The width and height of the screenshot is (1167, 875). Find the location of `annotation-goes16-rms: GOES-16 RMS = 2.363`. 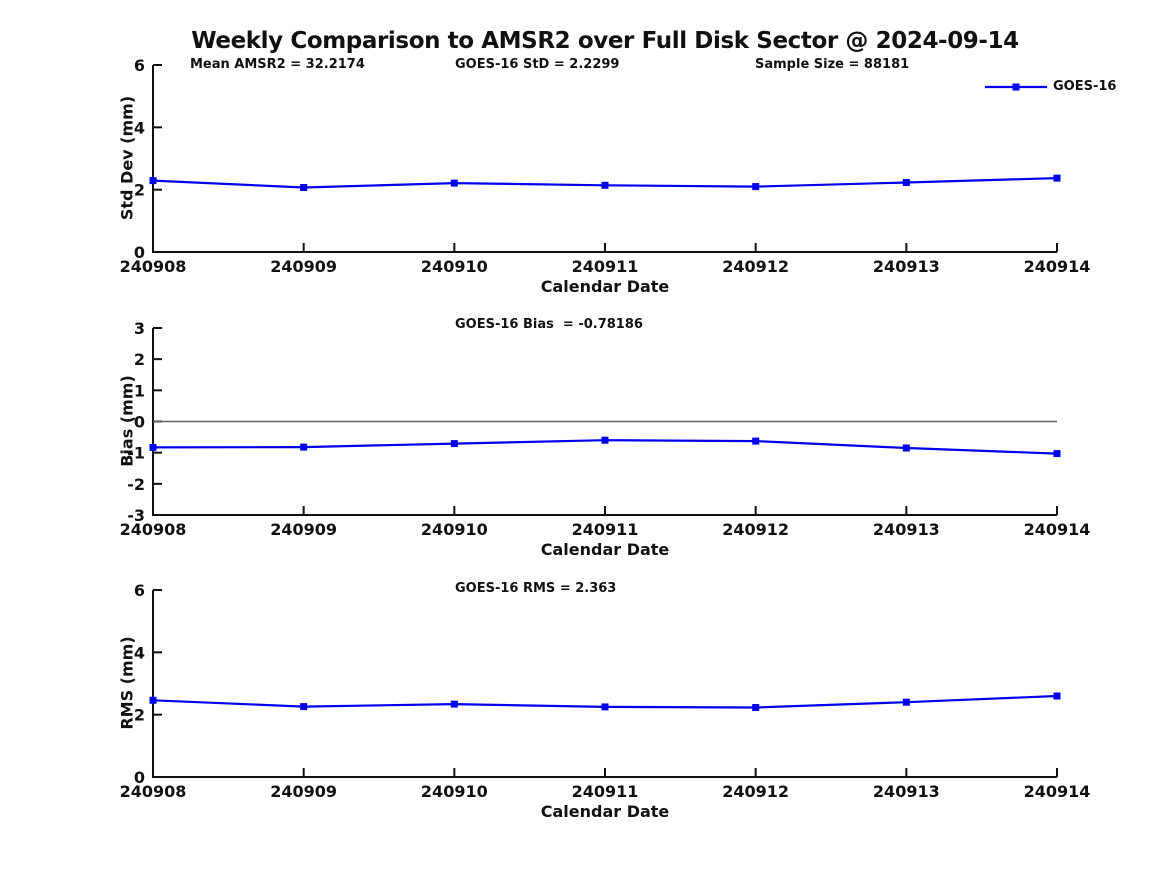

annotation-goes16-rms: GOES-16 RMS = 2.363 is located at coordinates (536, 588).